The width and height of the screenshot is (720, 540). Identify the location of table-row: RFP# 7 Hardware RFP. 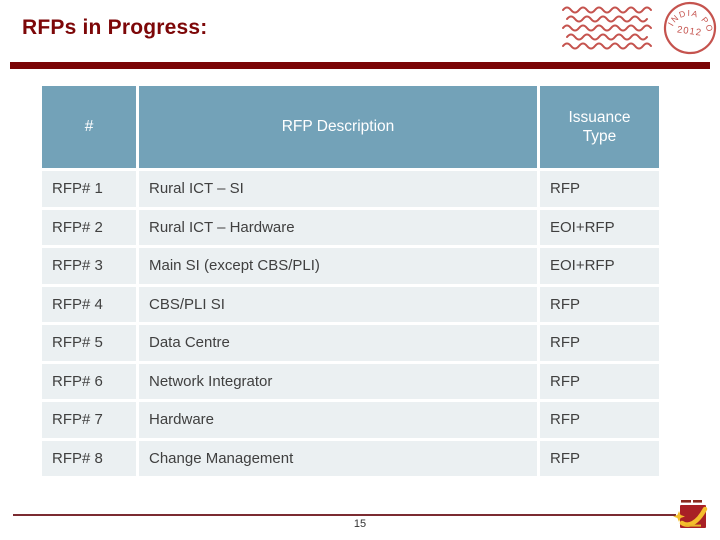
(350, 420).